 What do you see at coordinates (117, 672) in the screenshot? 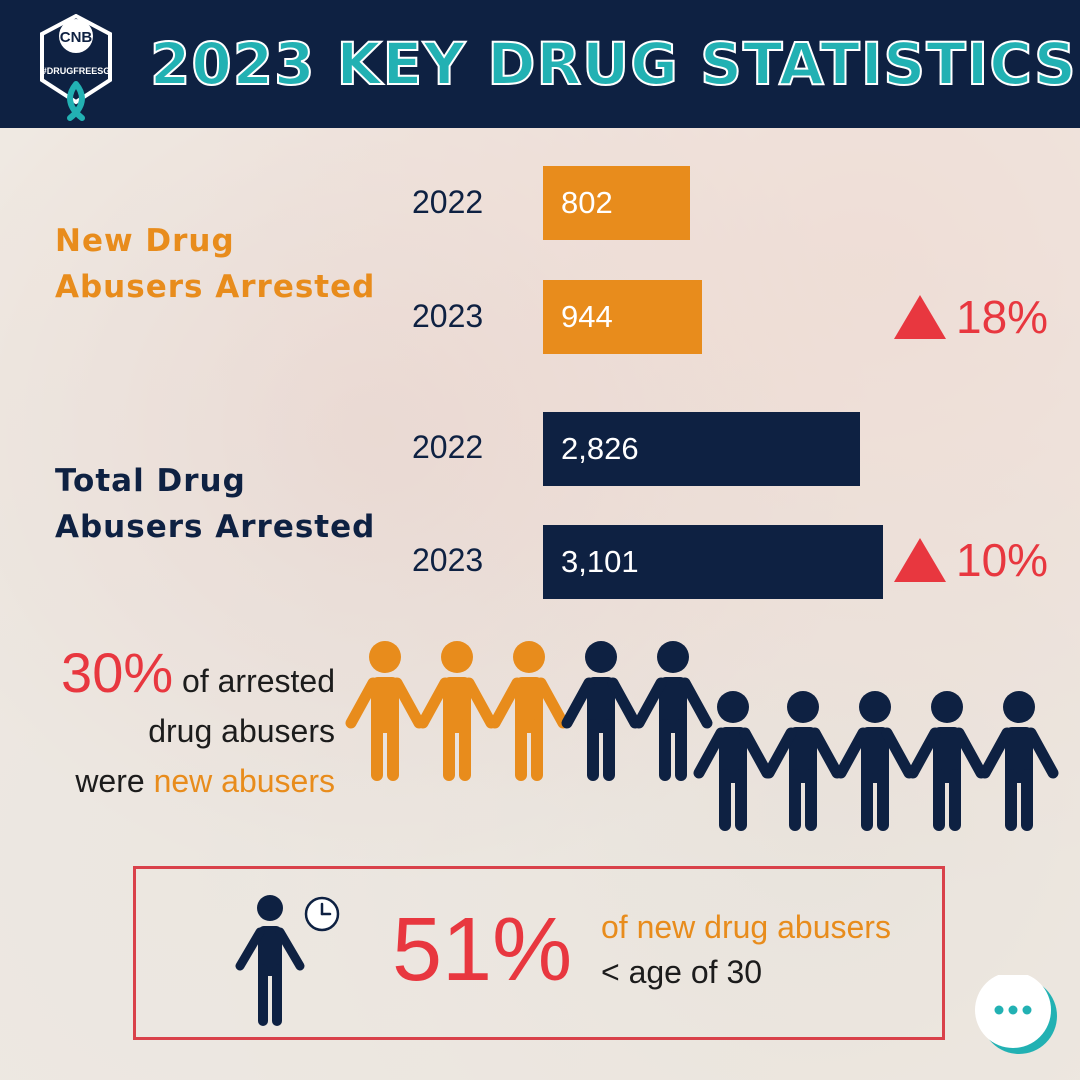
I see `new-share-percent: 30%` at bounding box center [117, 672].